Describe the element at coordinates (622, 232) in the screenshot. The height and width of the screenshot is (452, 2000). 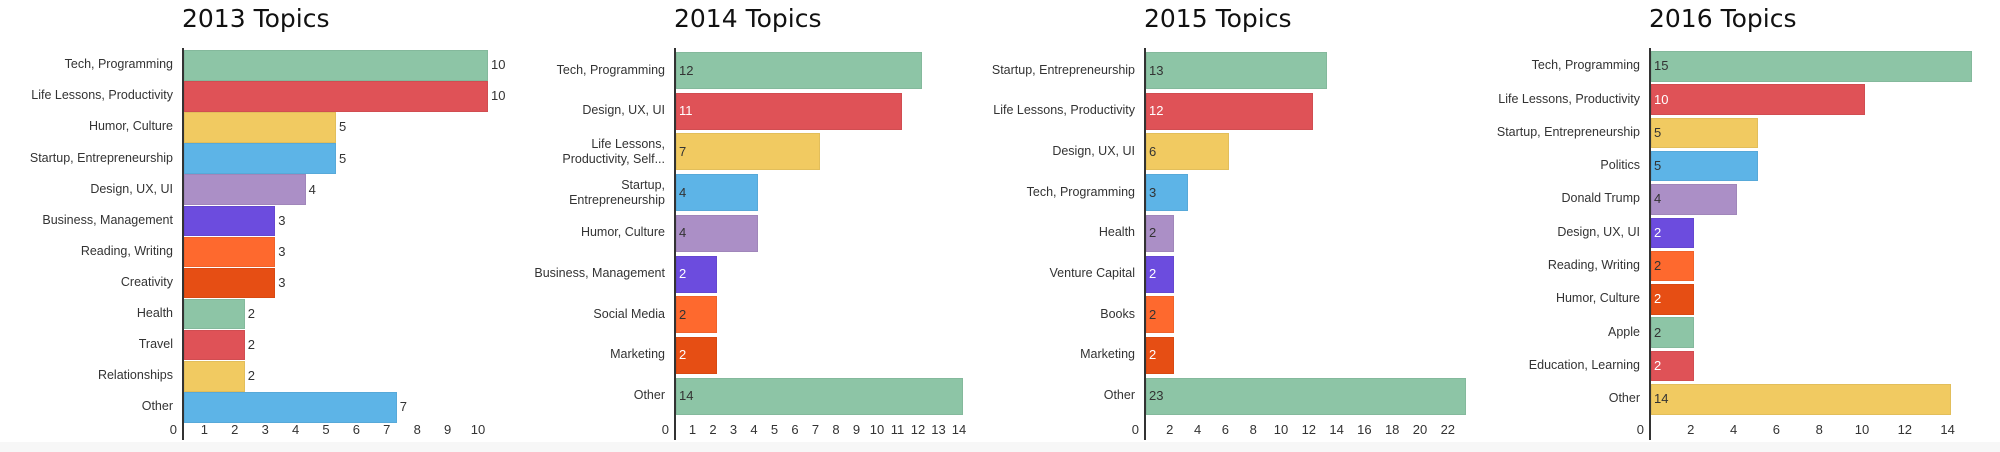
I see `category-label: Humor, Culture` at that location.